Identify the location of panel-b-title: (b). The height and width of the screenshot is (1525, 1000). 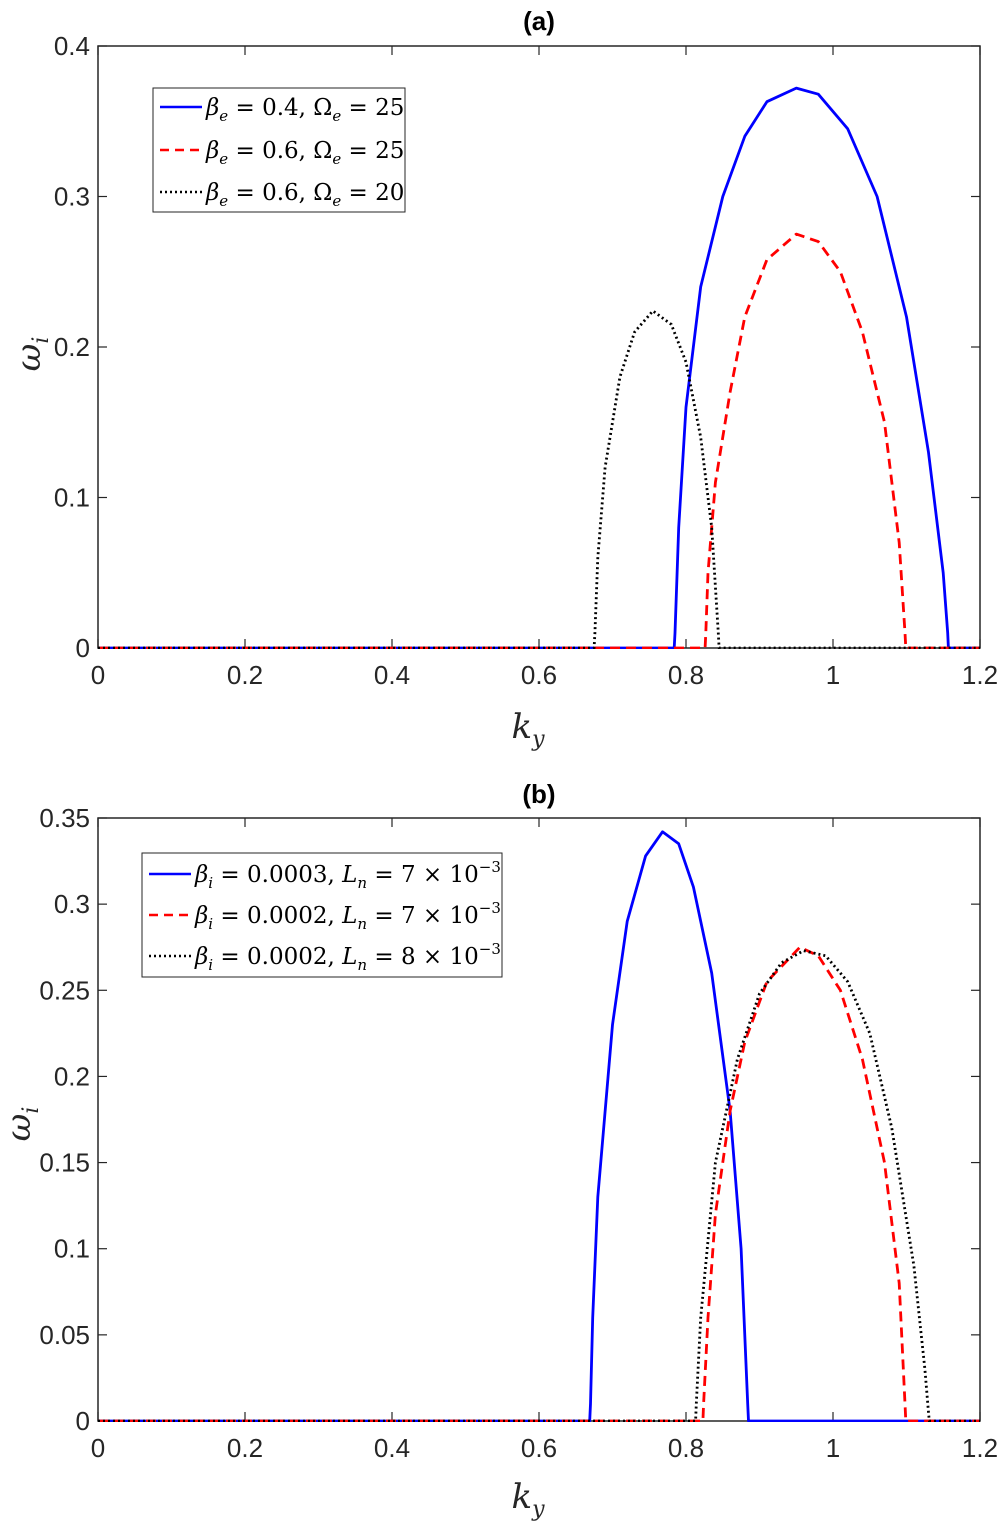
(538, 794).